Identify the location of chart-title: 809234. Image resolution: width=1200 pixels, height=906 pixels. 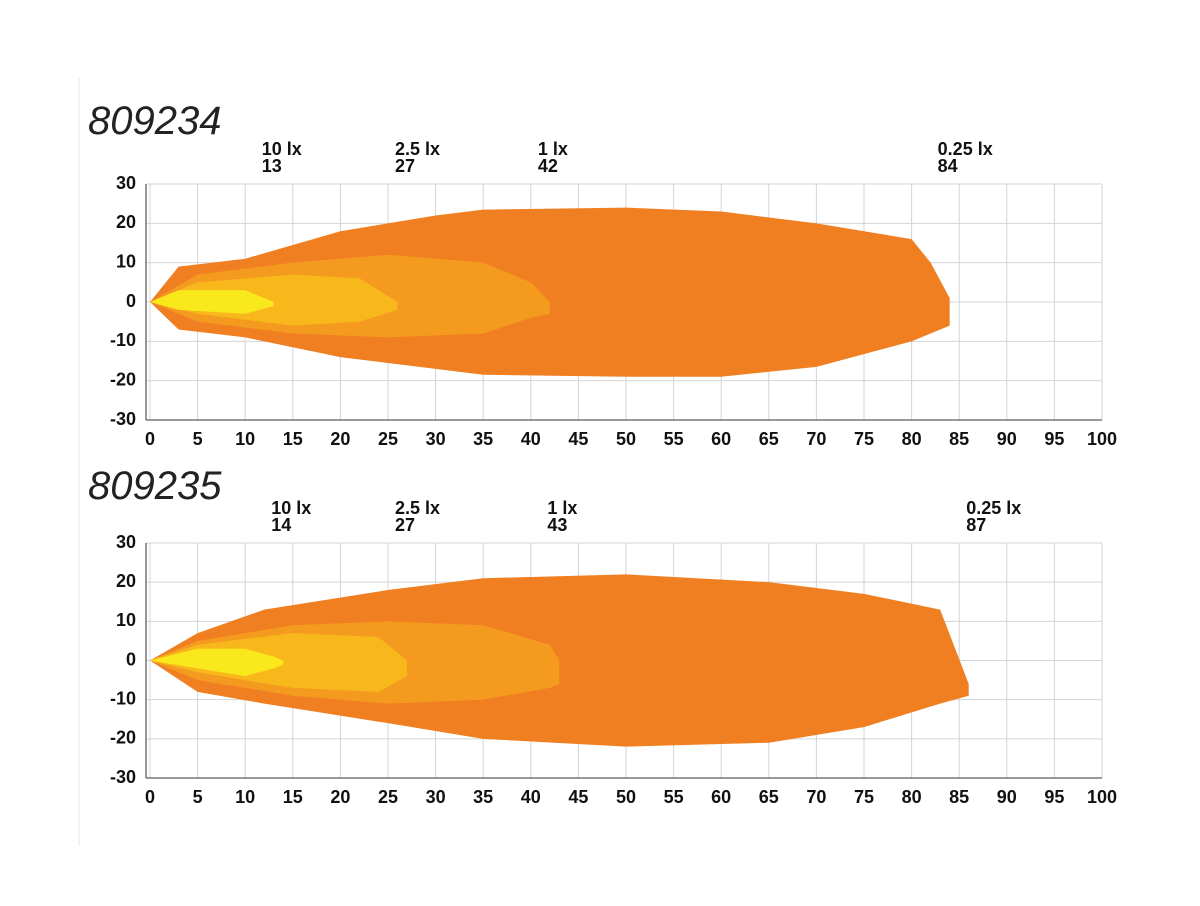
(154, 121).